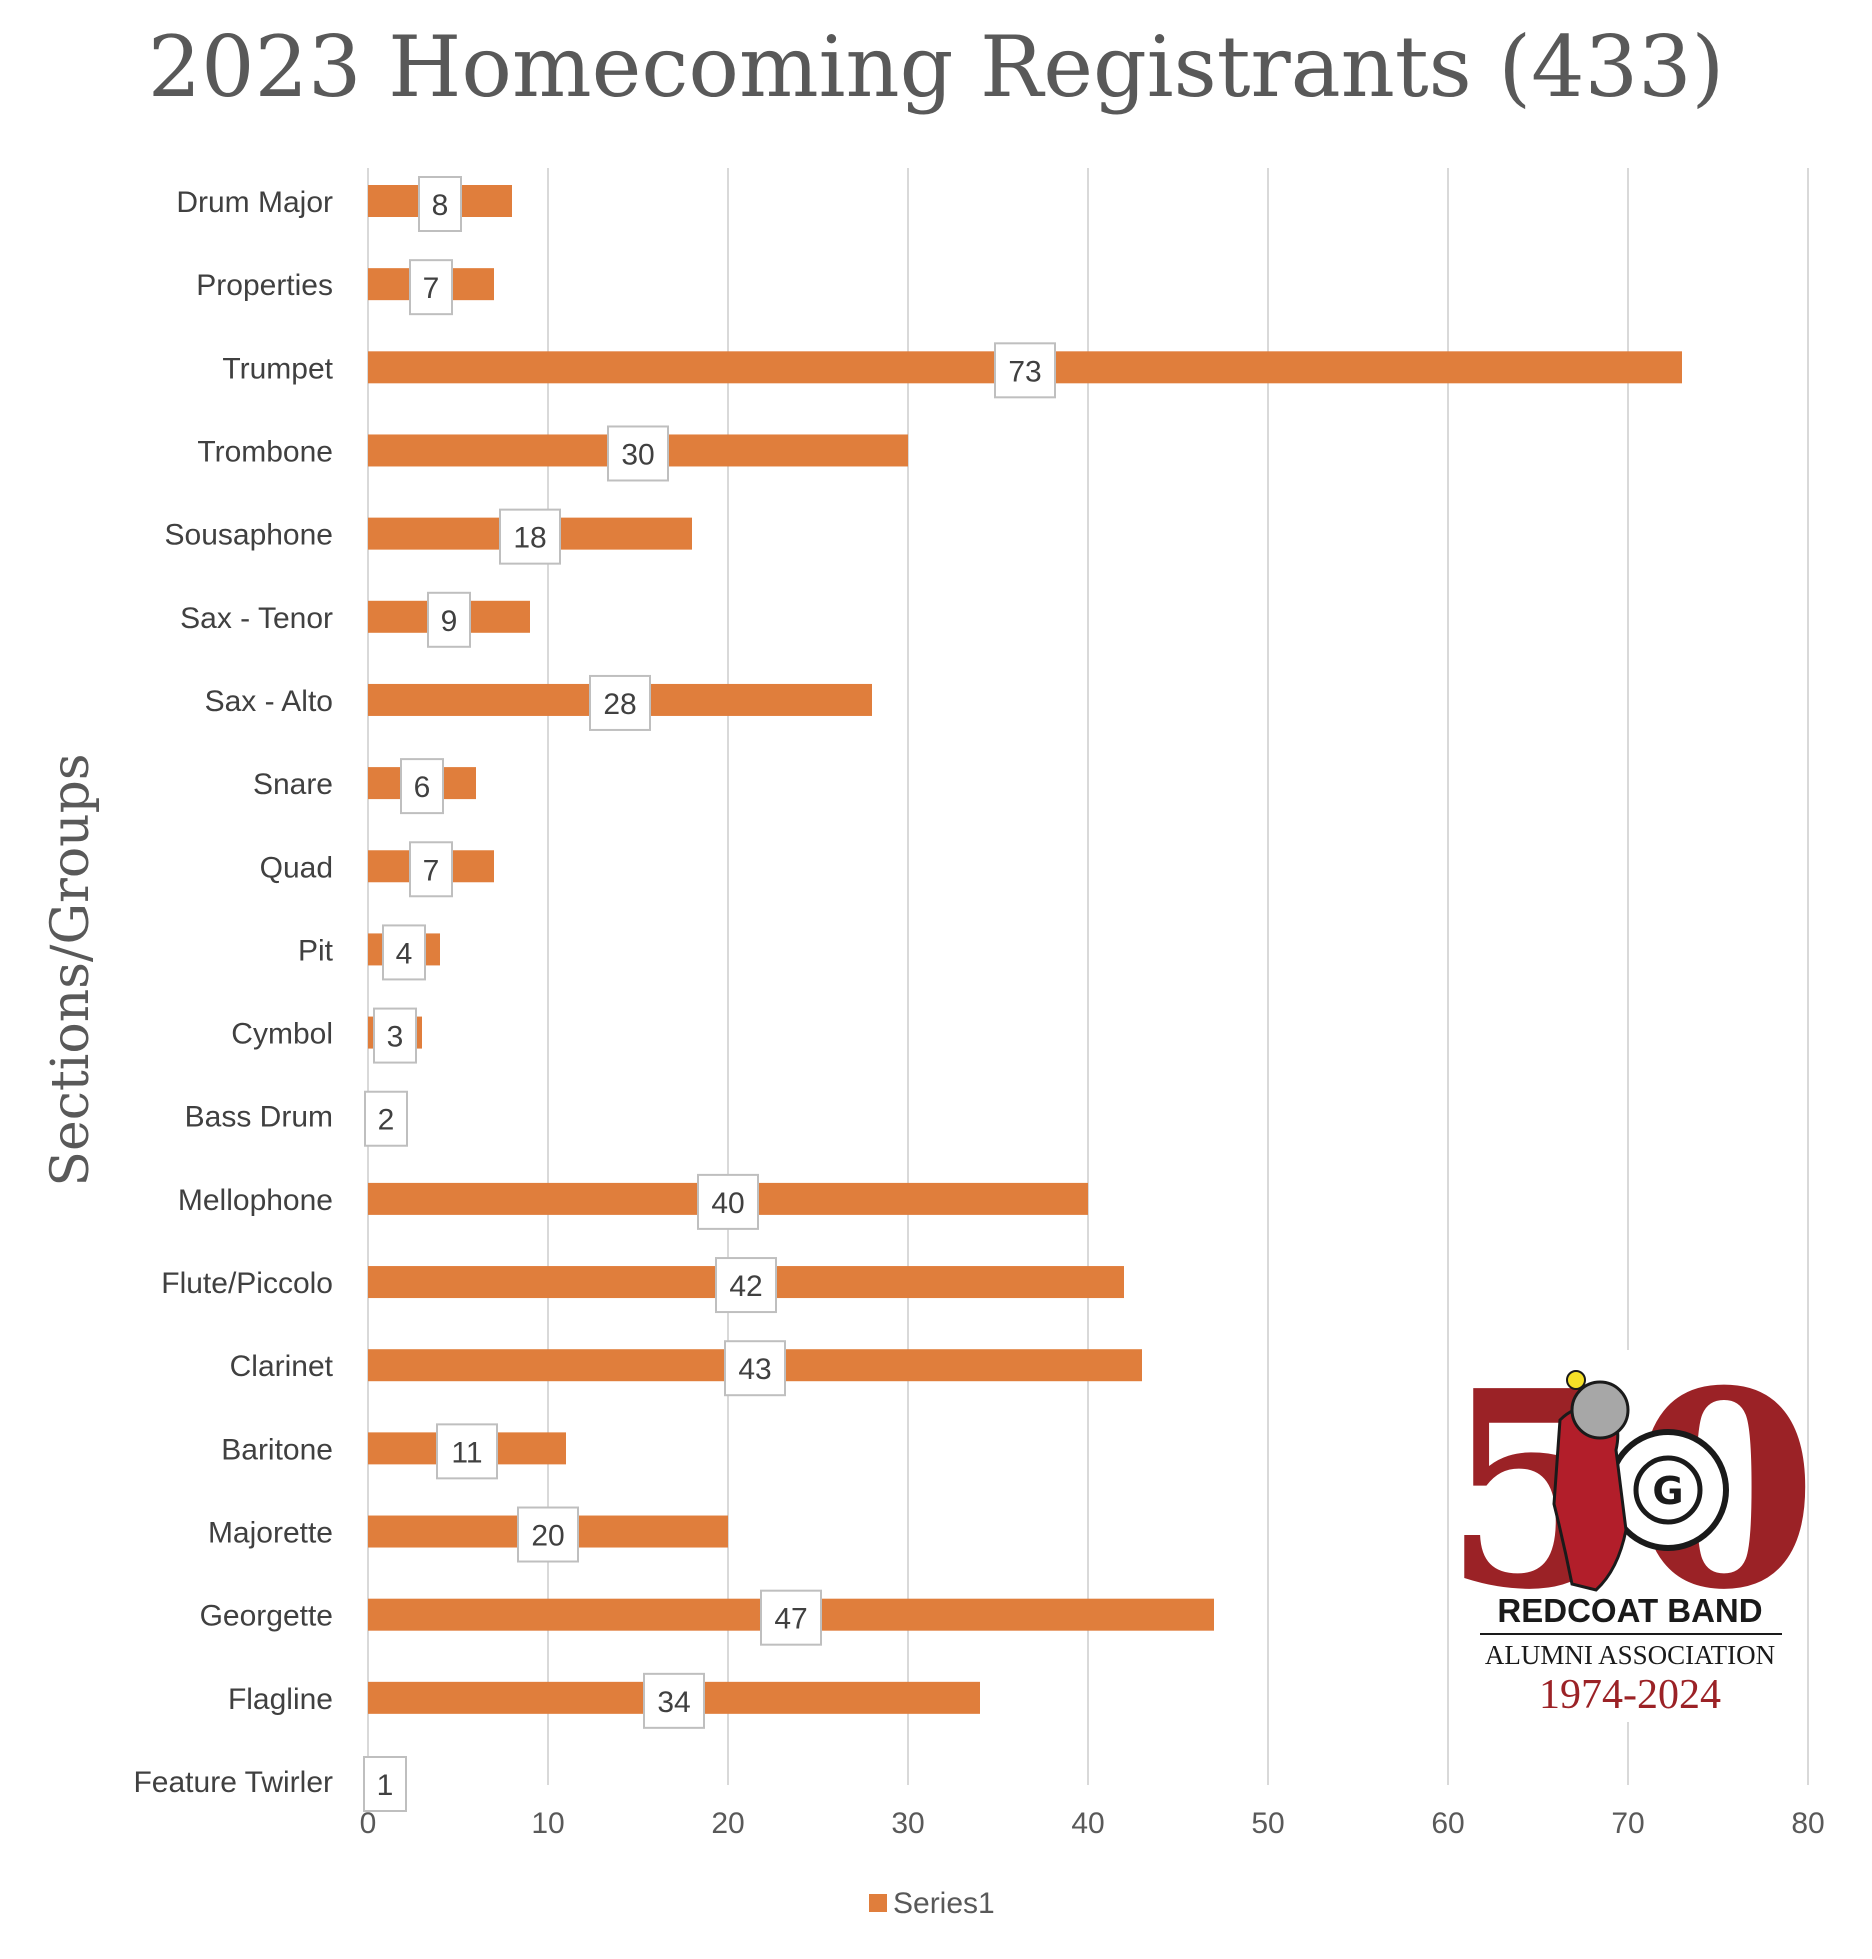 The width and height of the screenshot is (1872, 1959). I want to click on bar-group: Flagline 34, so click(604, 1700).